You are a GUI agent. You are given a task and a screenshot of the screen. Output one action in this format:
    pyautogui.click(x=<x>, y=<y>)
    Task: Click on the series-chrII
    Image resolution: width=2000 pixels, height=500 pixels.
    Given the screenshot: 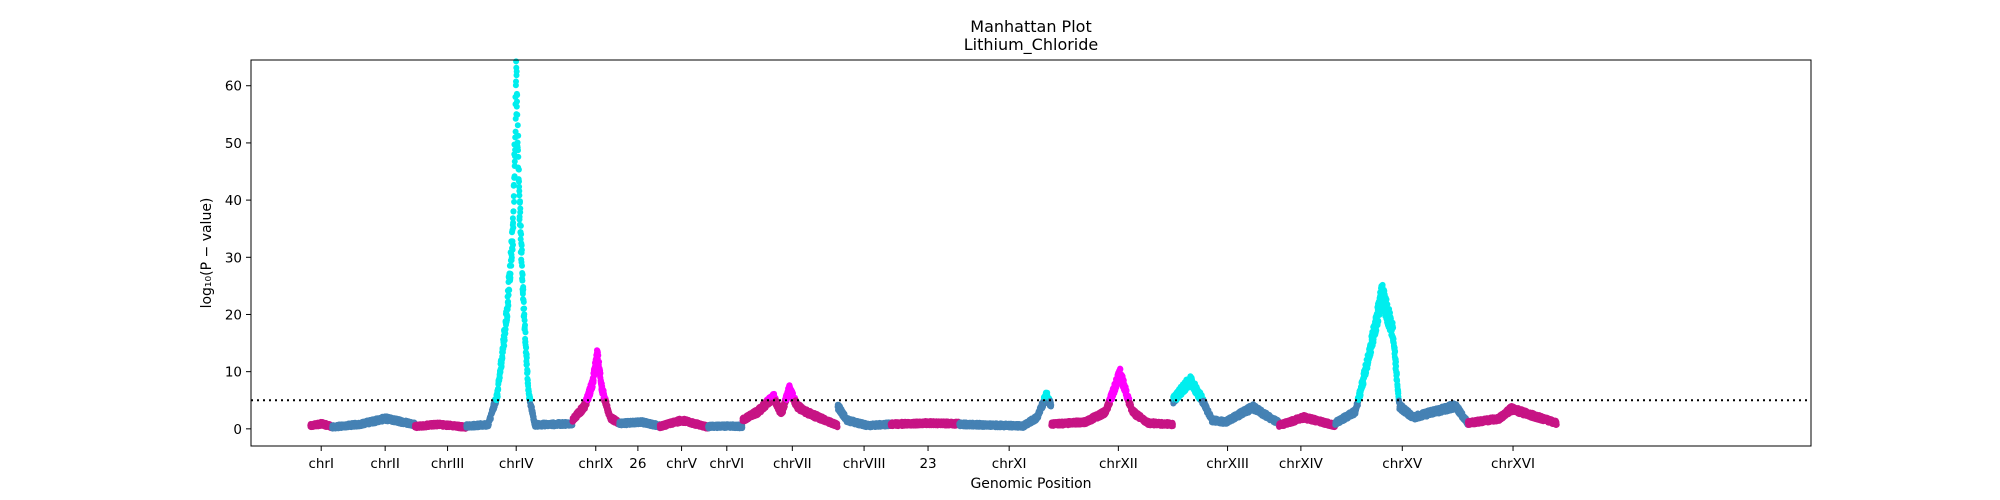 What is the action you would take?
    pyautogui.click(x=373, y=422)
    